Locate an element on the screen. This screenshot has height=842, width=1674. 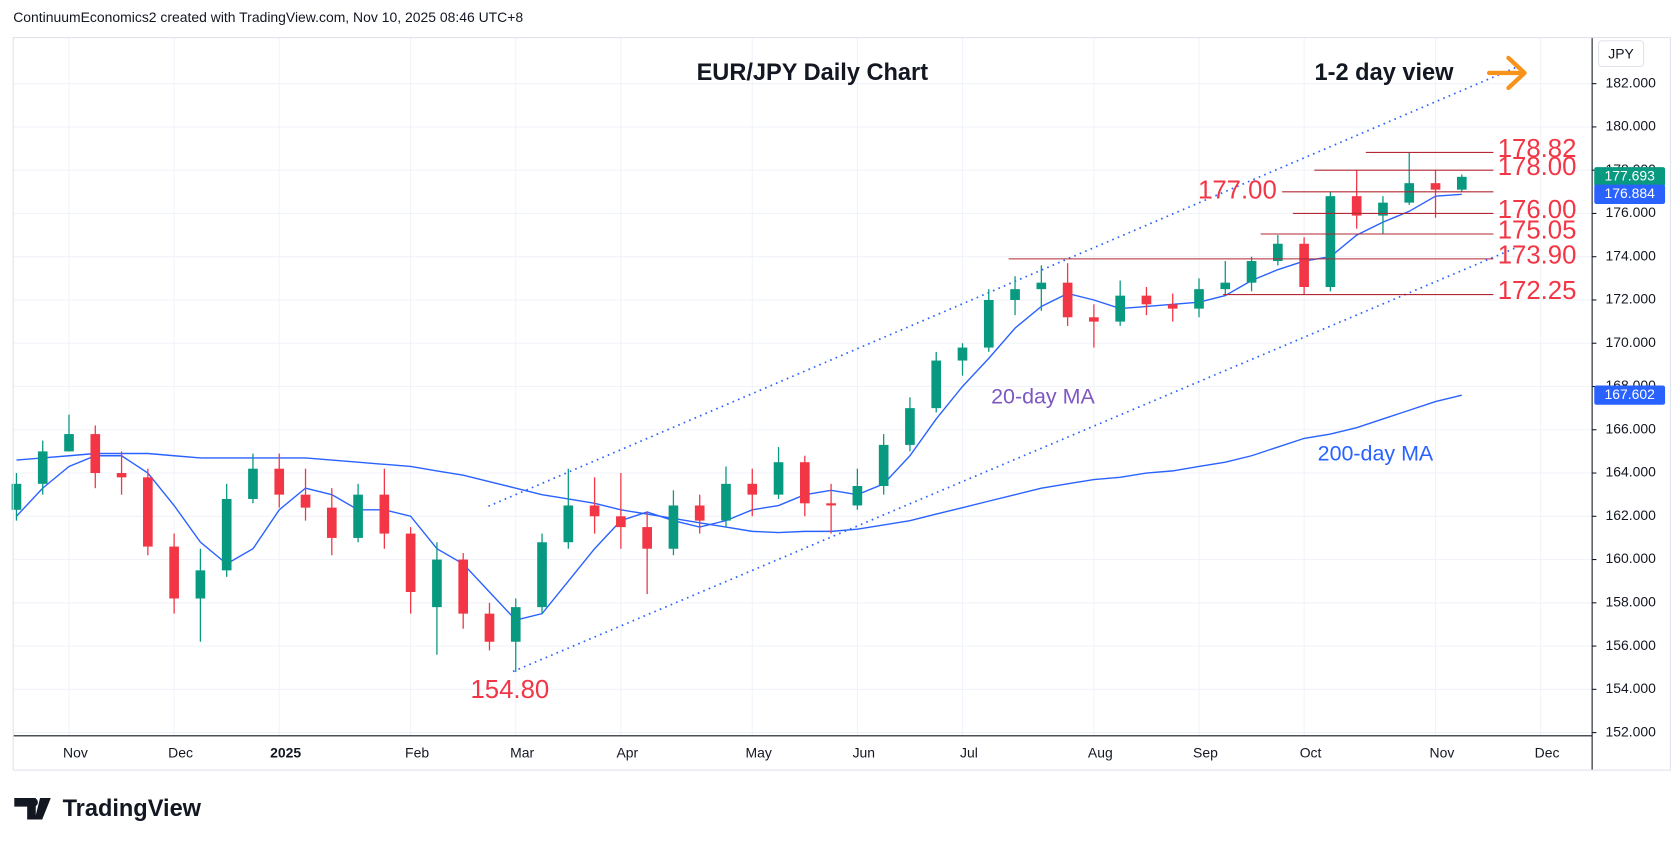
y-tick-label: 152.000 is located at coordinates (1631, 731).